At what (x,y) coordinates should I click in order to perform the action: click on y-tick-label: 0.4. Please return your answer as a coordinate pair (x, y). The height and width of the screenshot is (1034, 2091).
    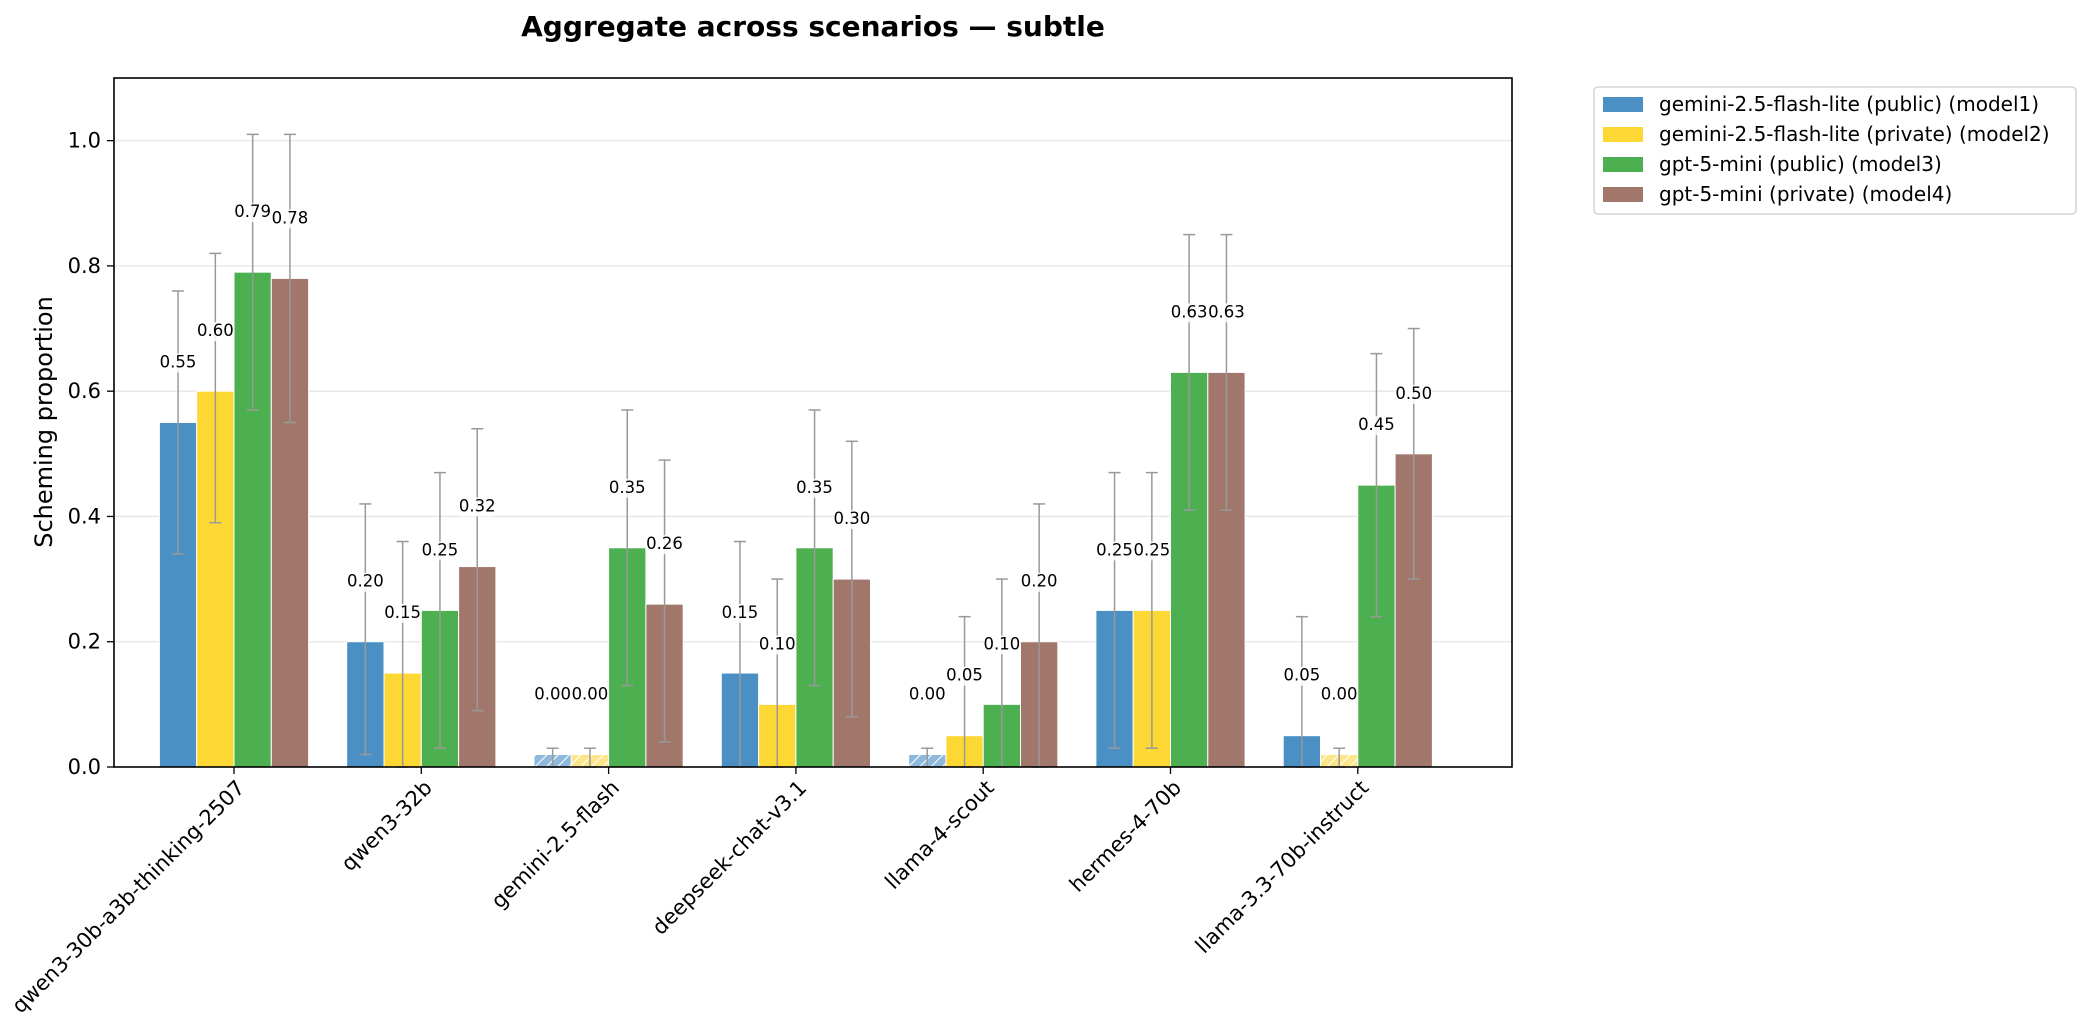
    Looking at the image, I should click on (84, 516).